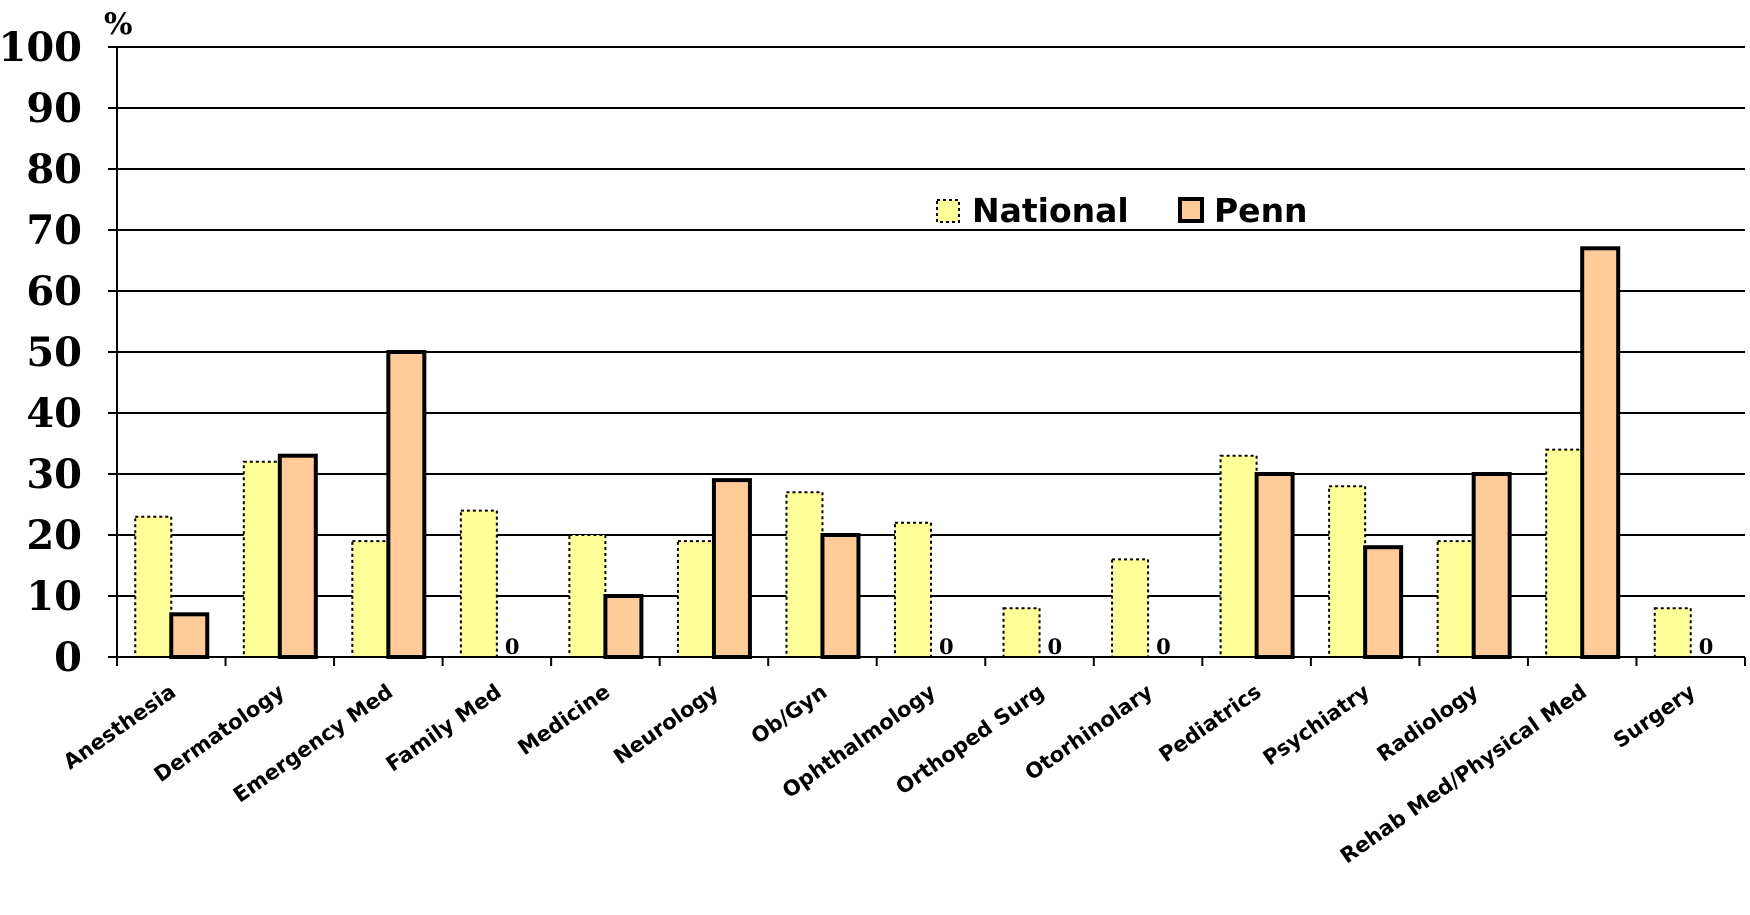  I want to click on y-tick-label: 30, so click(54, 474).